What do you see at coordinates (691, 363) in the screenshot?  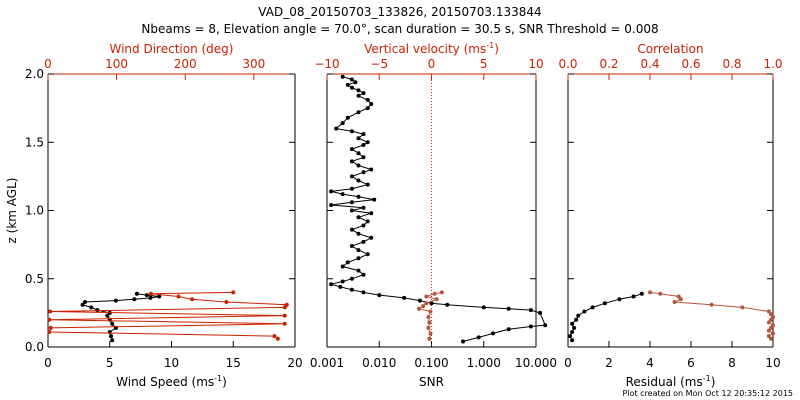 I see `panel-3-xtick-bottom-label: 6` at bounding box center [691, 363].